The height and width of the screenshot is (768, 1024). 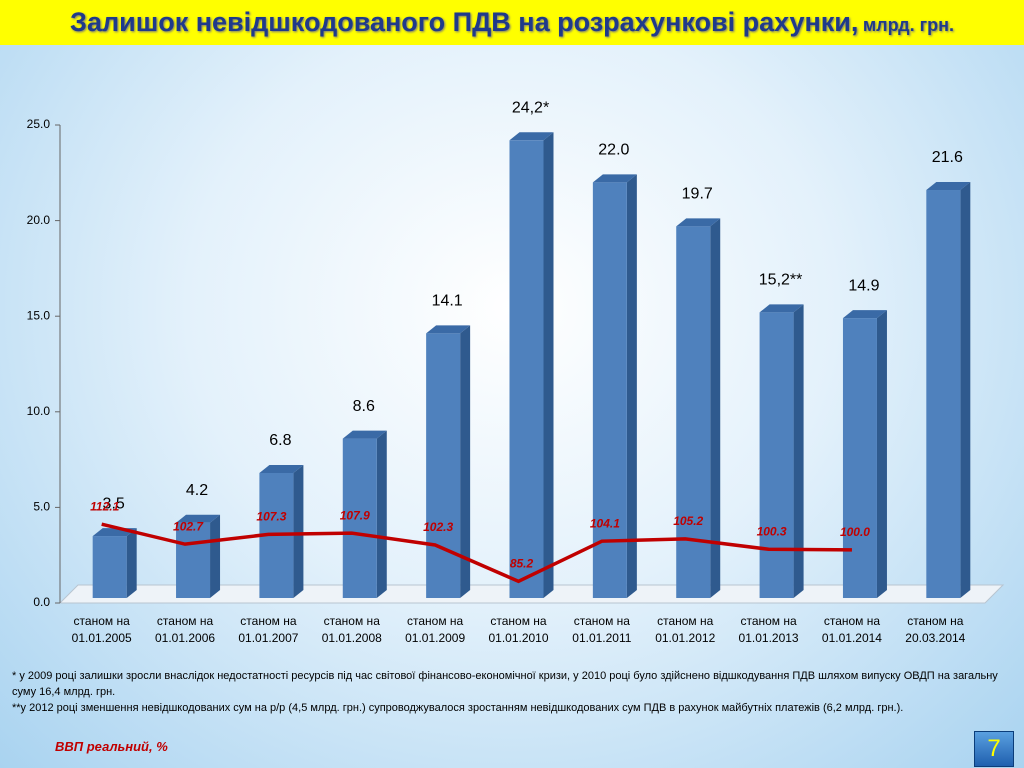 I want to click on x-tick-label: станом на 20.03.2014, so click(x=935, y=629).